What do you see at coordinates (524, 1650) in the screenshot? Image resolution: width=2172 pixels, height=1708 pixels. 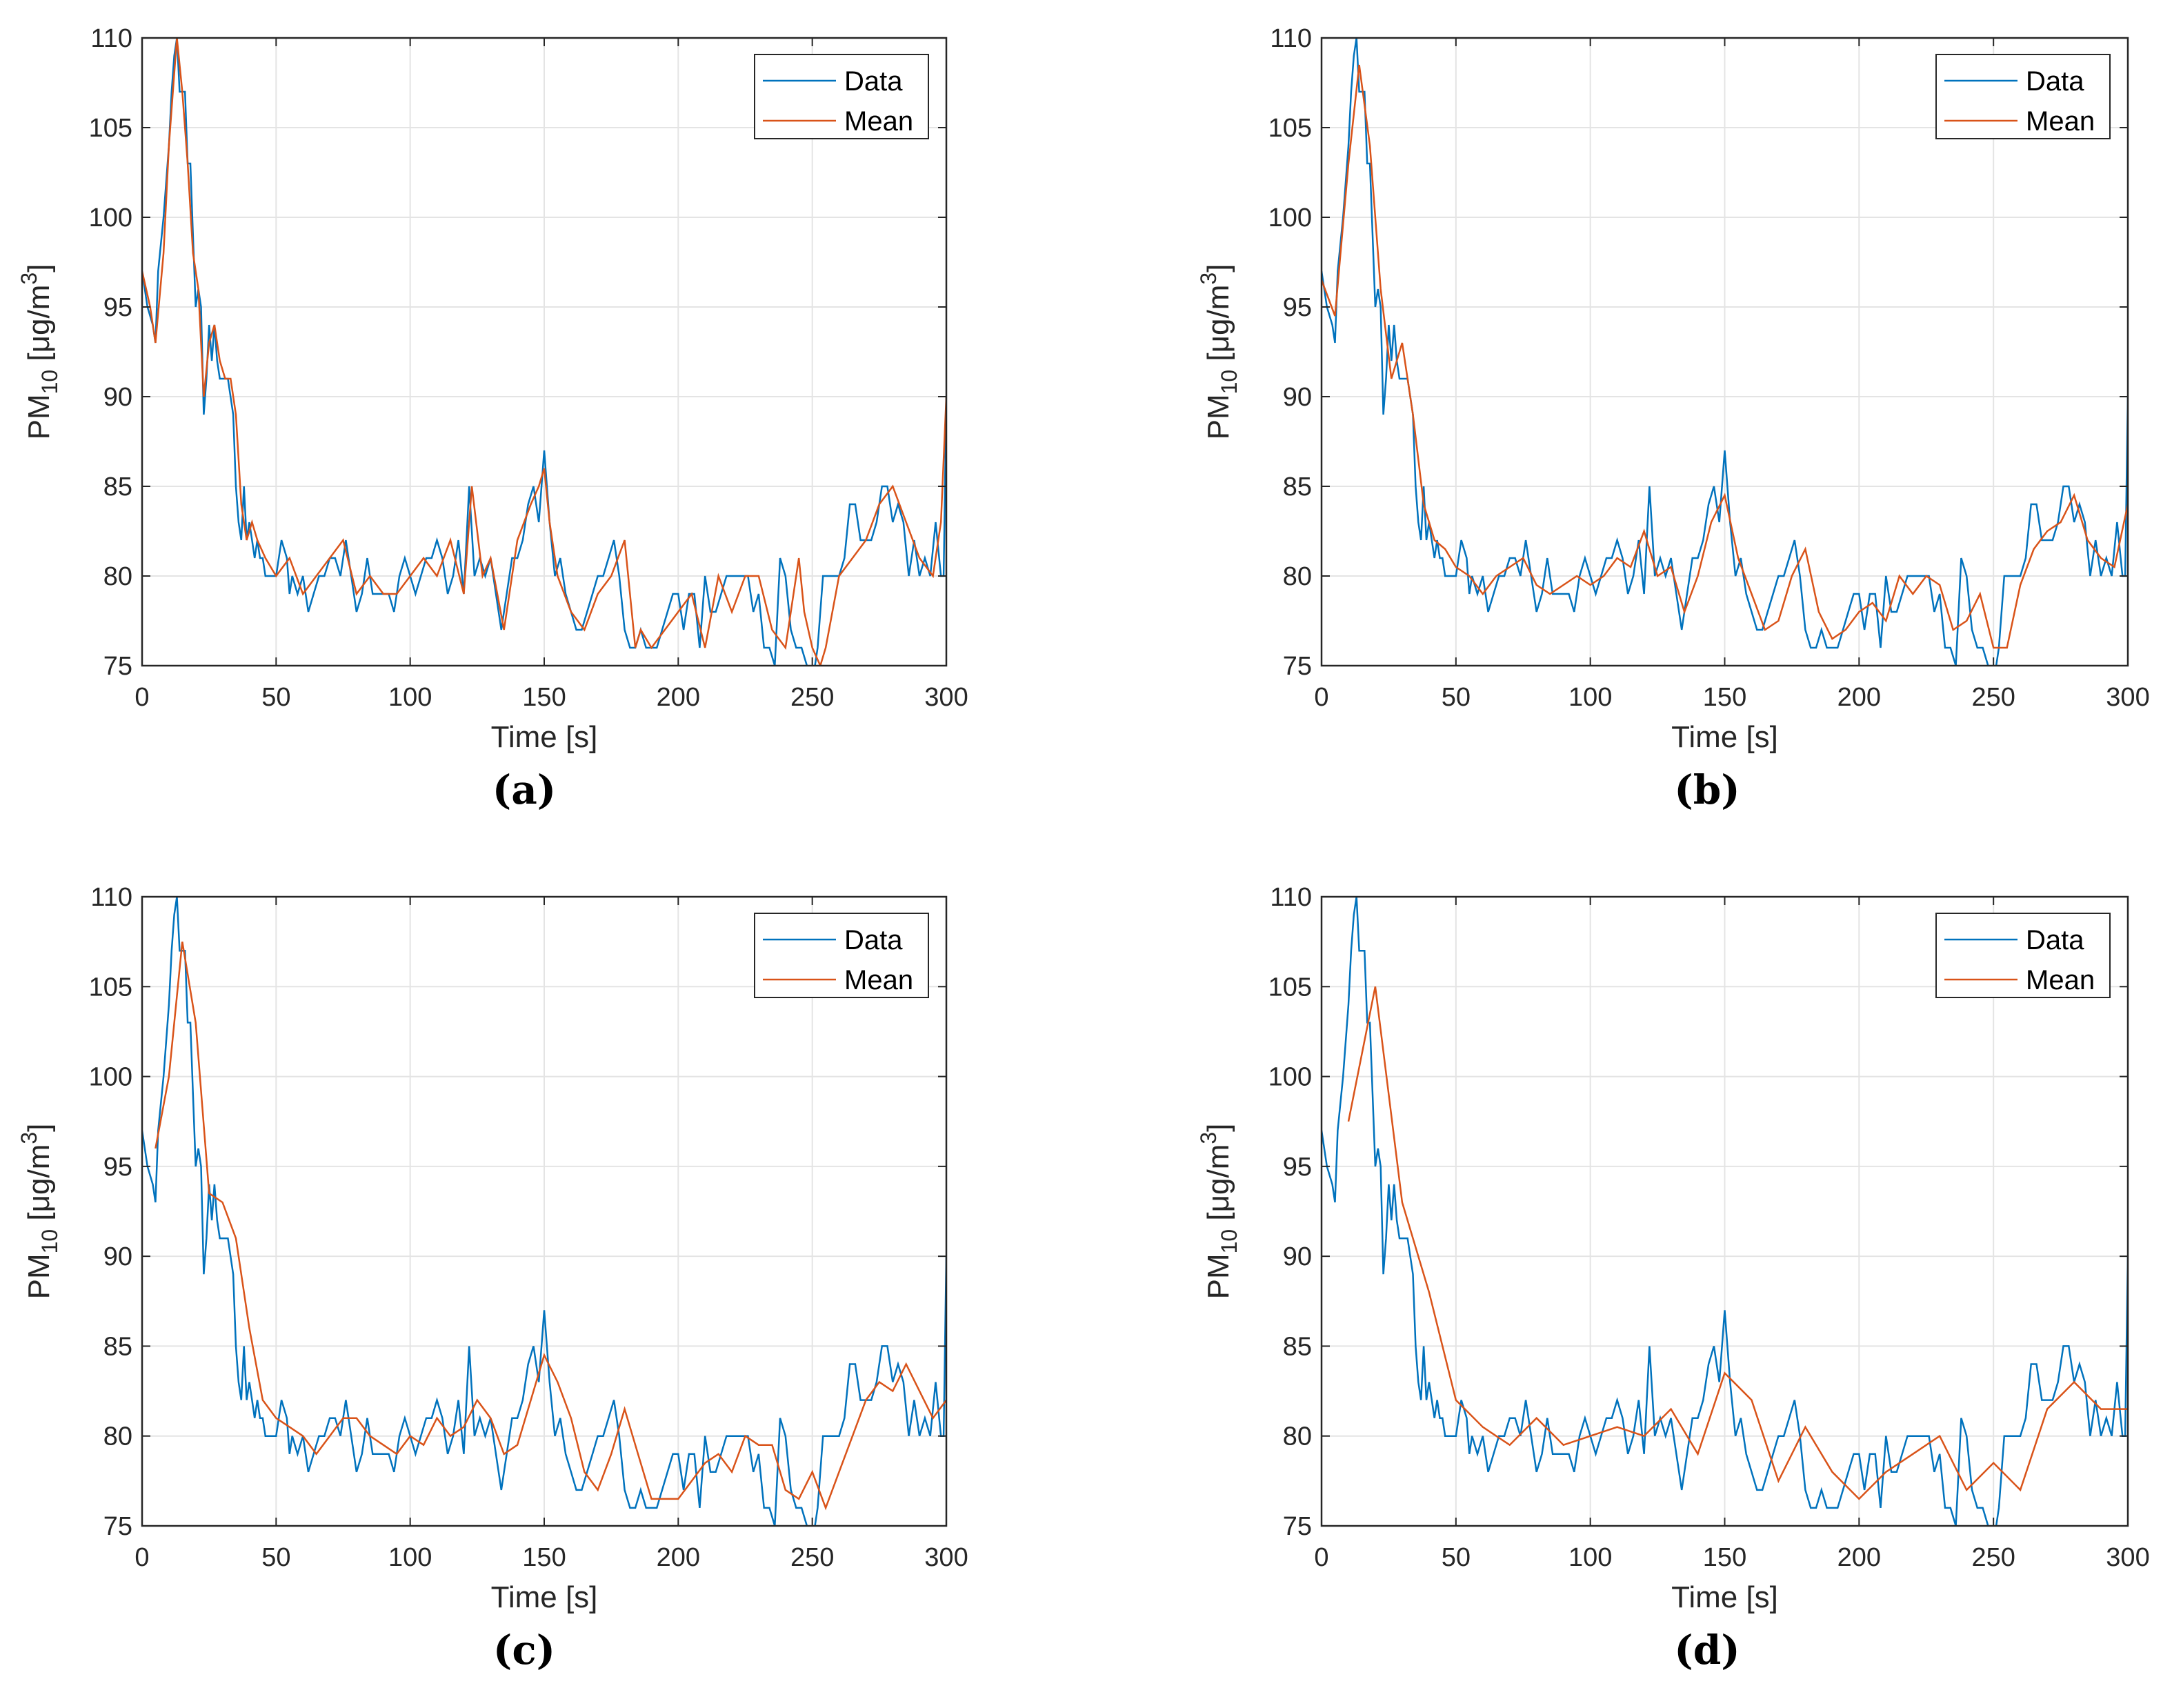 I see `panel-caption: (c)` at bounding box center [524, 1650].